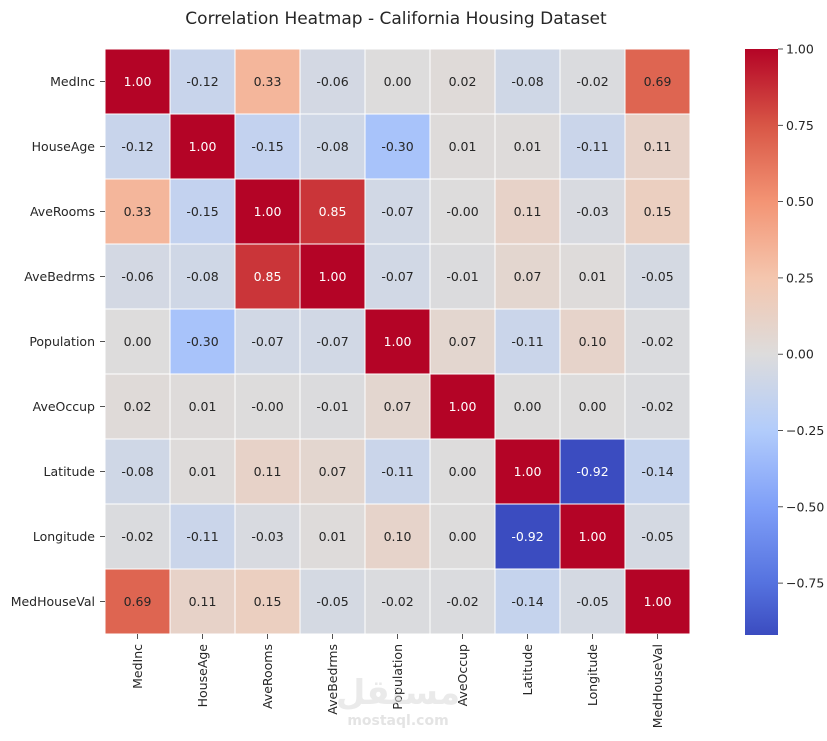  I want to click on row-label: Longitude, so click(64, 536).